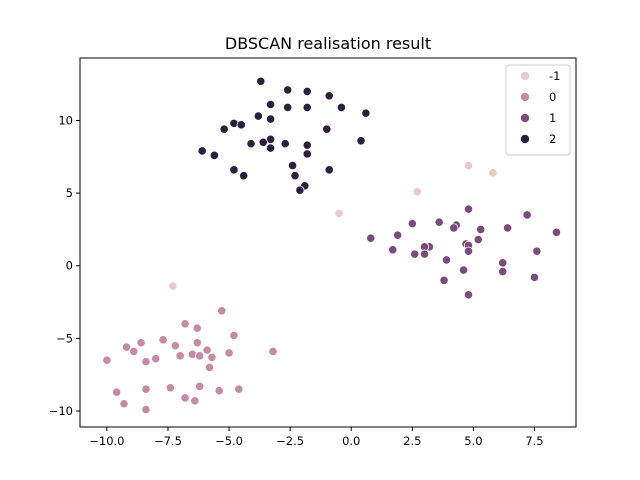 The width and height of the screenshot is (640, 480). Describe the element at coordinates (69, 193) in the screenshot. I see `y-tick-label: 5` at that location.